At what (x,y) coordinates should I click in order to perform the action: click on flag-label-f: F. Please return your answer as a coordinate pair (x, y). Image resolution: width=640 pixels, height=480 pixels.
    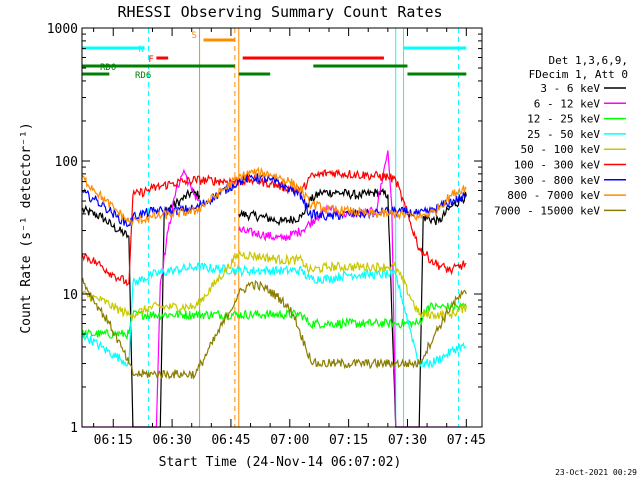
    Looking at the image, I should click on (150, 60).